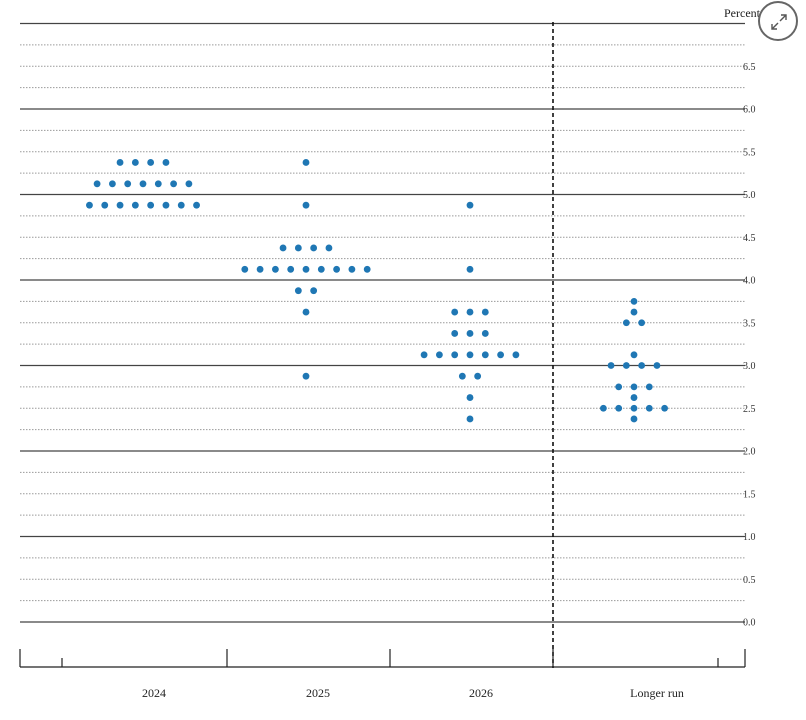 The image size is (806, 720). What do you see at coordinates (749, 494) in the screenshot?
I see `y-tick-label: 1.5` at bounding box center [749, 494].